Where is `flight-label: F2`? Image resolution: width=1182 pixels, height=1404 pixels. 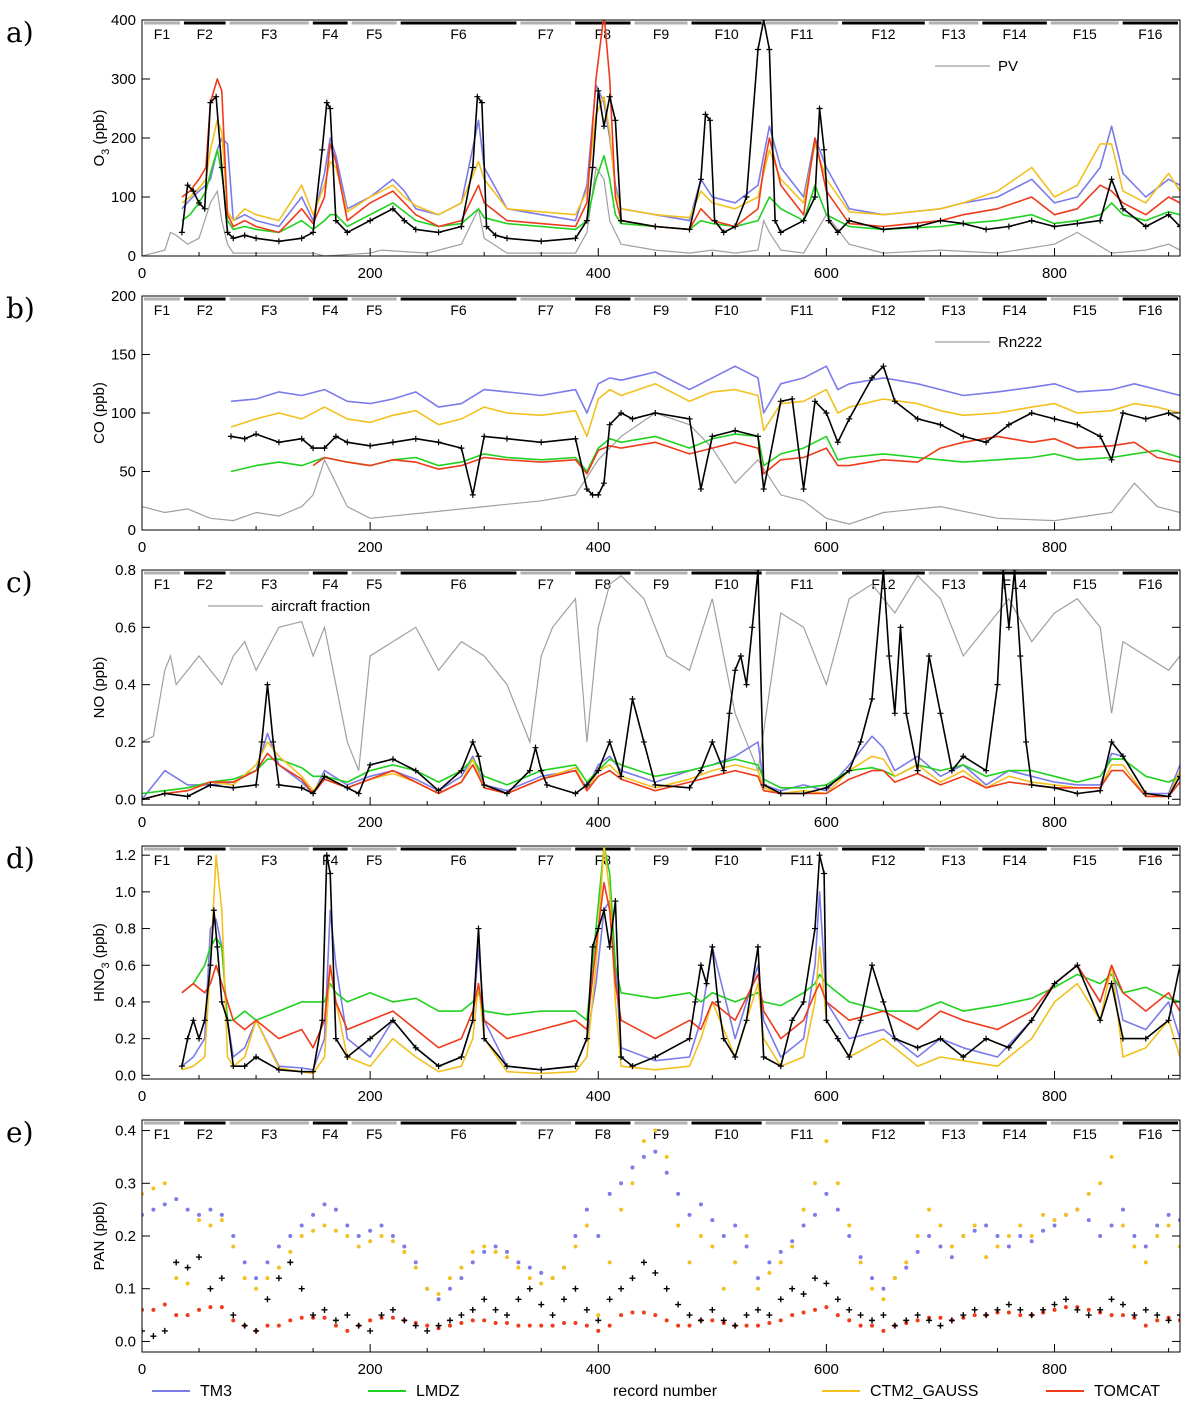
flight-label: F2 is located at coordinates (205, 860).